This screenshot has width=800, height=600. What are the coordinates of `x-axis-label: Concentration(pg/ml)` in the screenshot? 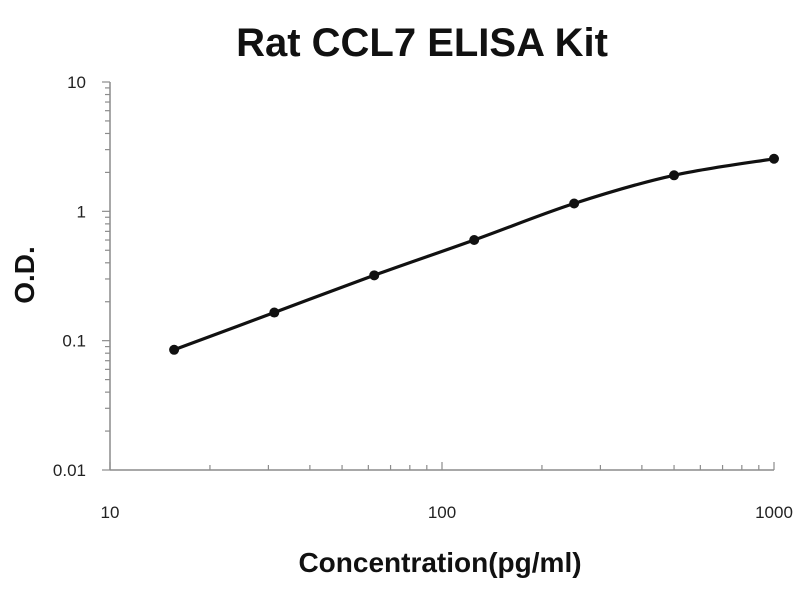 It's located at (439, 562).